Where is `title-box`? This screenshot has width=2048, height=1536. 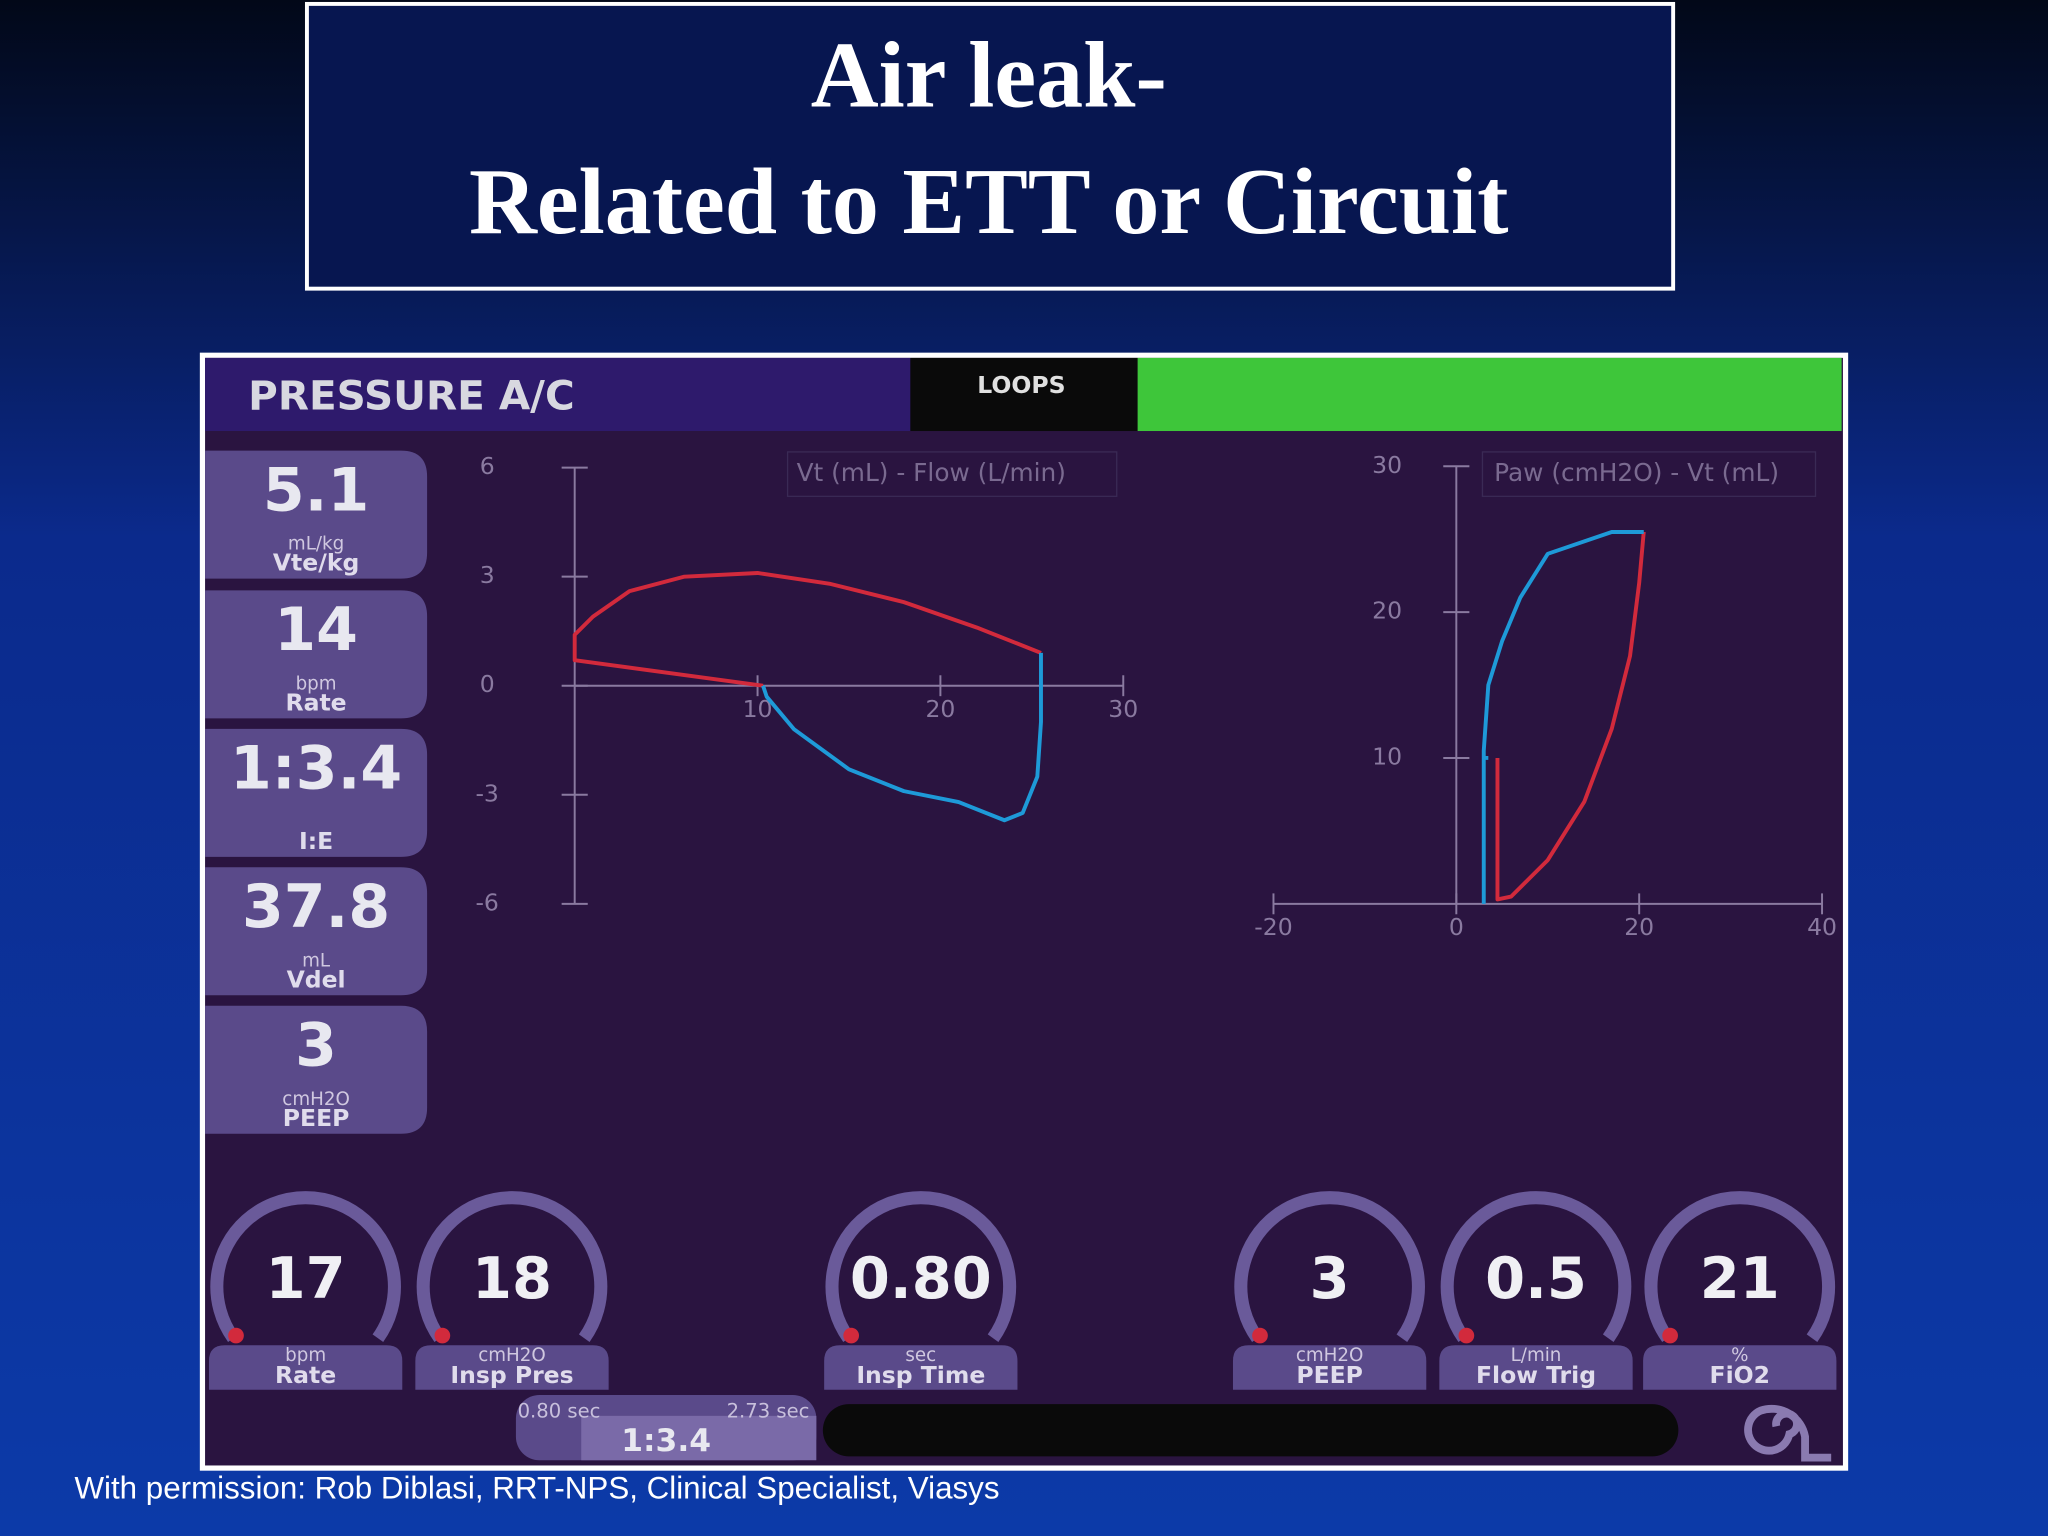
title-box is located at coordinates (990, 146).